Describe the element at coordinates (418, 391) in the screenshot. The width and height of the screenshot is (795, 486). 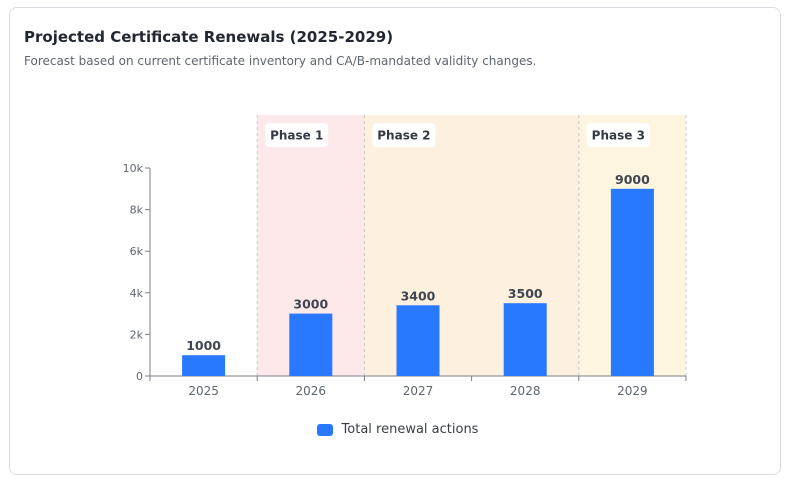
I see `x-tick-label: 2027` at that location.